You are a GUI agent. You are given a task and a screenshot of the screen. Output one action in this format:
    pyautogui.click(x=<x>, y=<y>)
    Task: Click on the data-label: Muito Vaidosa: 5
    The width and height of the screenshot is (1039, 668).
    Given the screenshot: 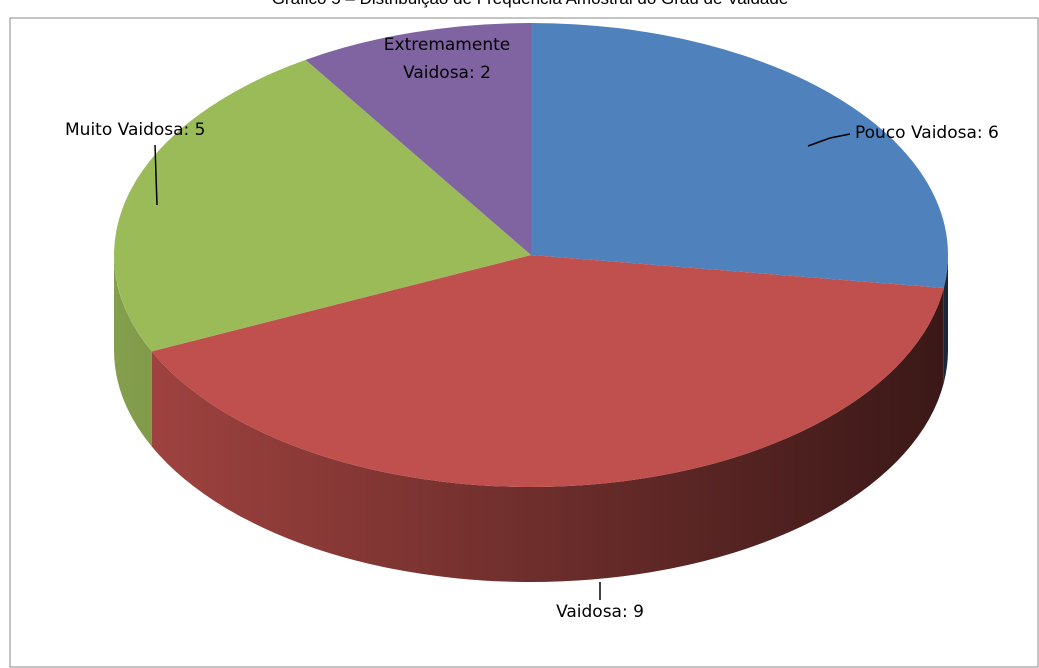 What is the action you would take?
    pyautogui.click(x=135, y=130)
    